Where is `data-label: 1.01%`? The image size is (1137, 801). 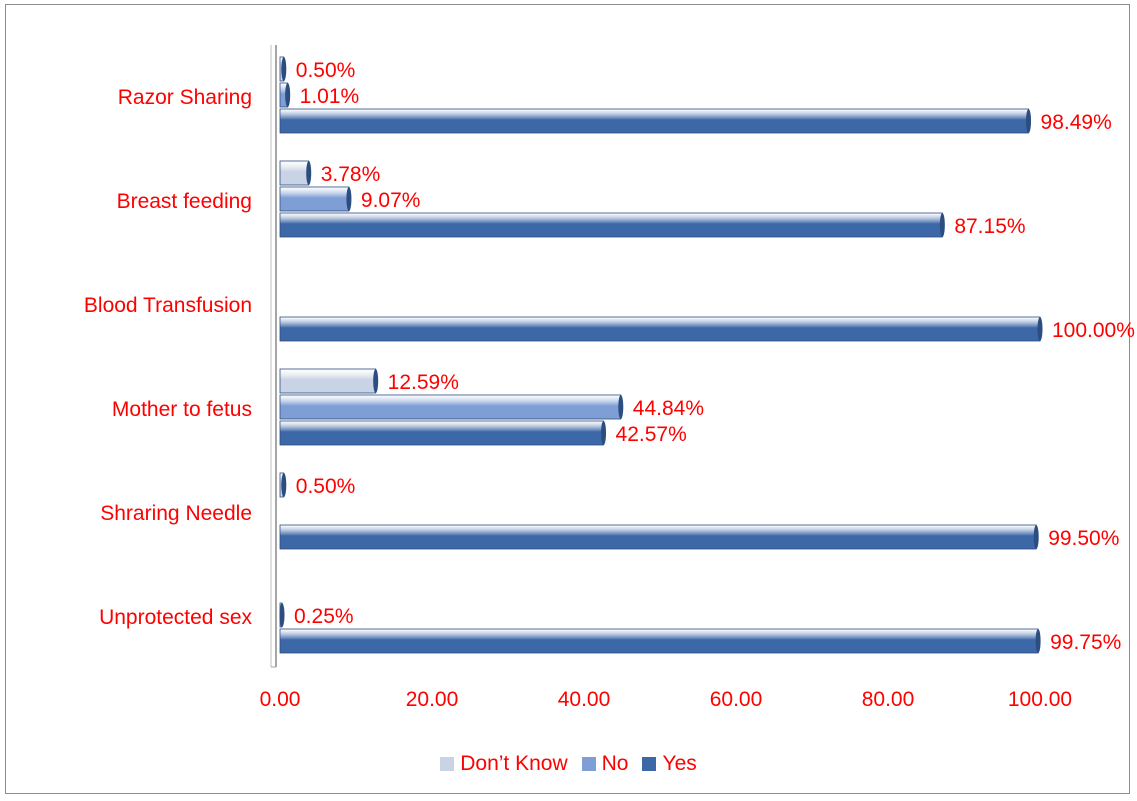
data-label: 1.01% is located at coordinates (330, 96).